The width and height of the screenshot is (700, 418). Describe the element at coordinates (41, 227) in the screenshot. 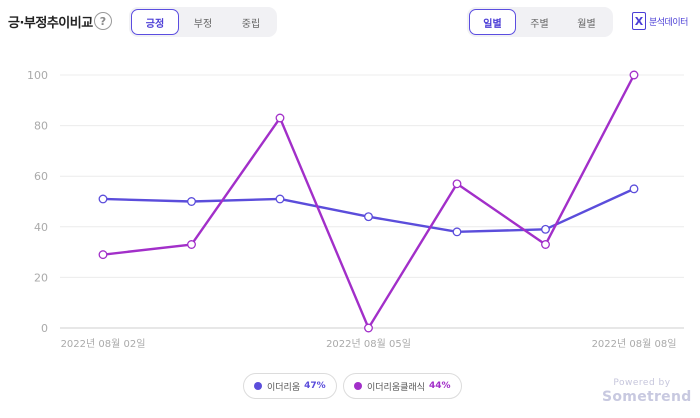

I see `y-tick-label: 40` at that location.